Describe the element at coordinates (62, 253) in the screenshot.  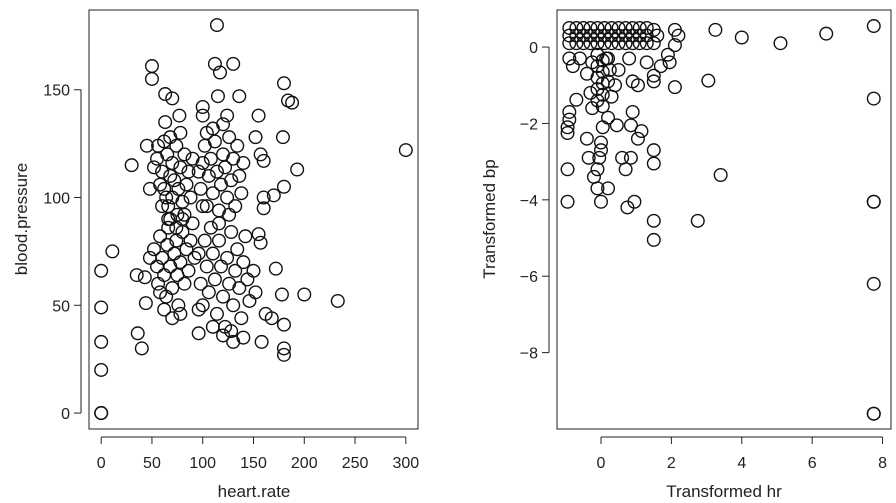
I see `y-axis: 0 50 100 150` at that location.